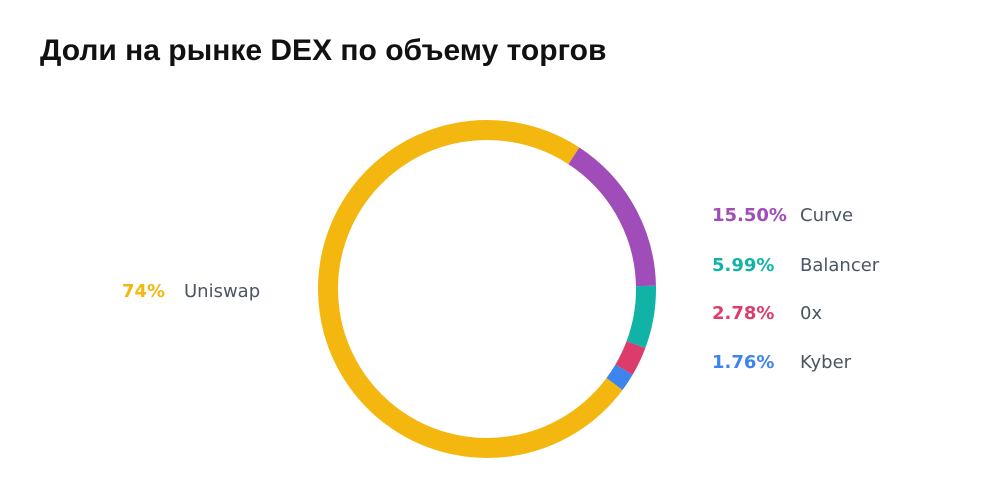 This screenshot has height=497, width=1000. What do you see at coordinates (781, 362) in the screenshot?
I see `legend-item-kyber: 1.76% Kyber` at bounding box center [781, 362].